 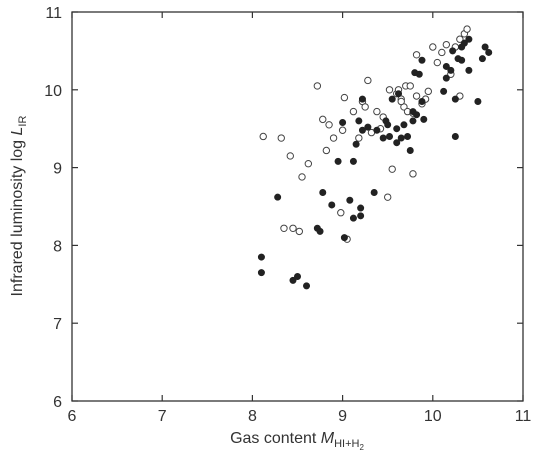 What do you see at coordinates (162, 416) in the screenshot?
I see `x-tick-label: 7` at bounding box center [162, 416].